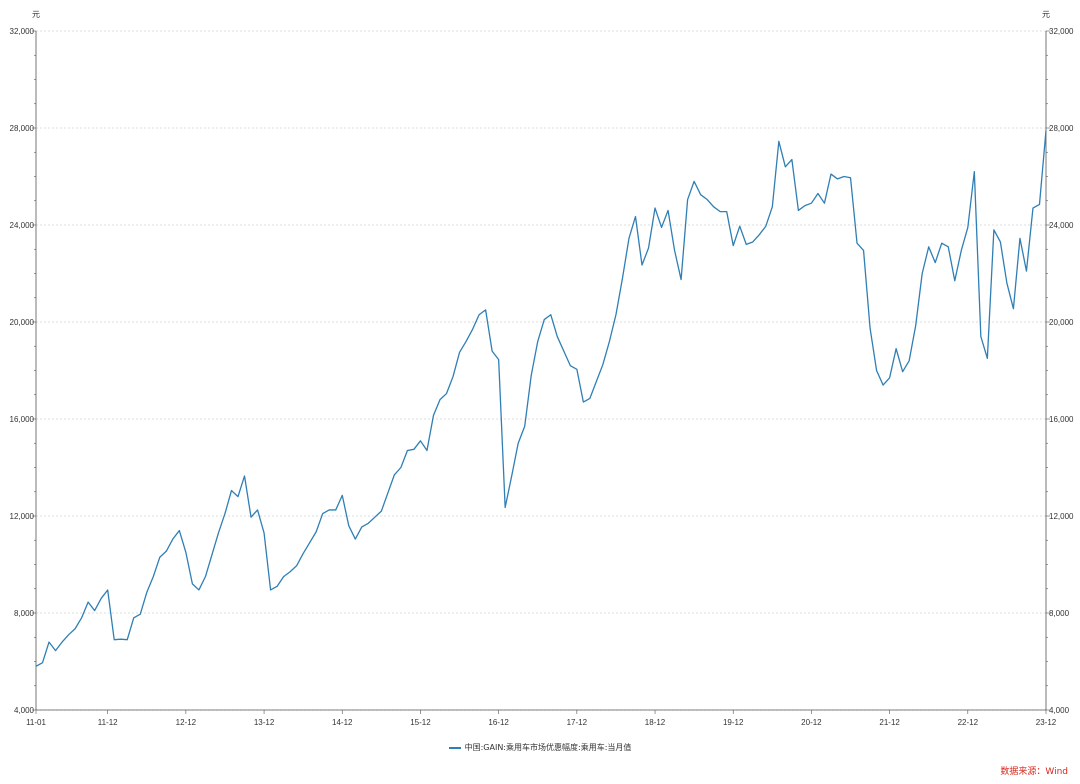 This screenshot has width=1080, height=784. What do you see at coordinates (22, 322) in the screenshot?
I see `y-tick-label-left: 20,000` at bounding box center [22, 322].